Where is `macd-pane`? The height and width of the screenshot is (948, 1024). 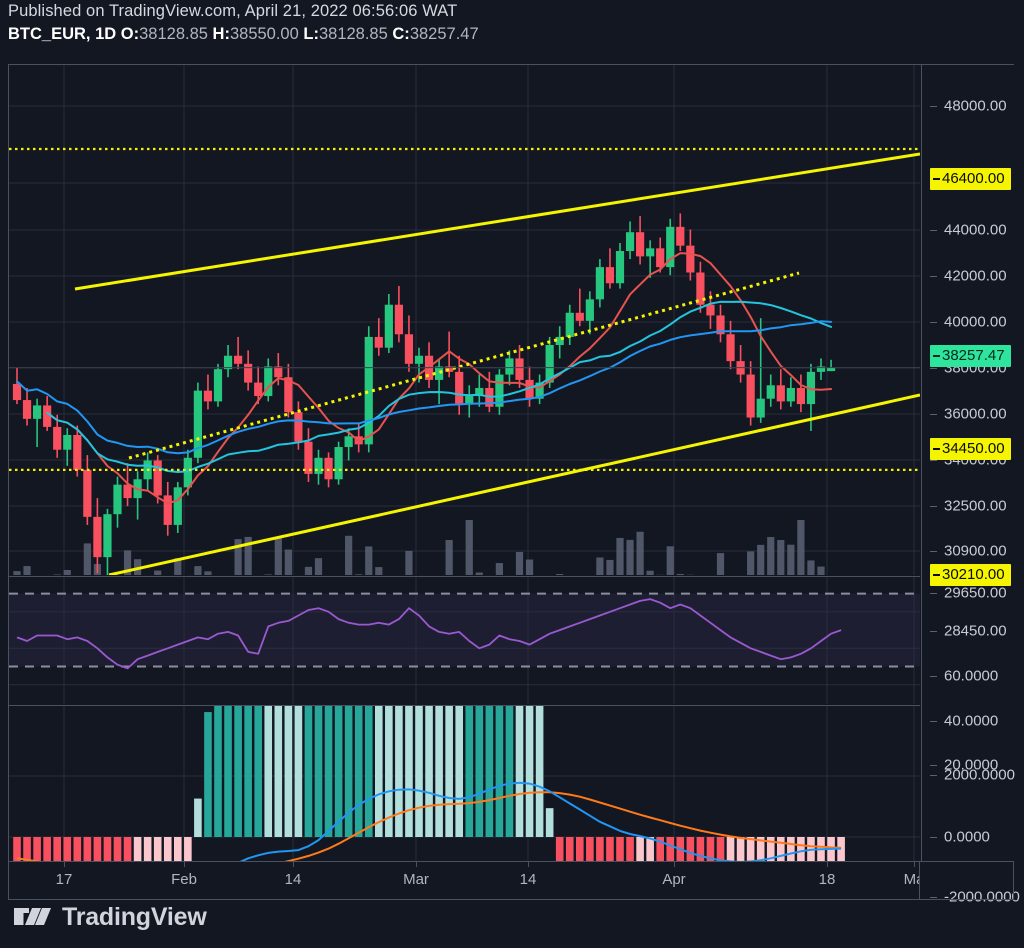 macd-pane is located at coordinates (464, 783).